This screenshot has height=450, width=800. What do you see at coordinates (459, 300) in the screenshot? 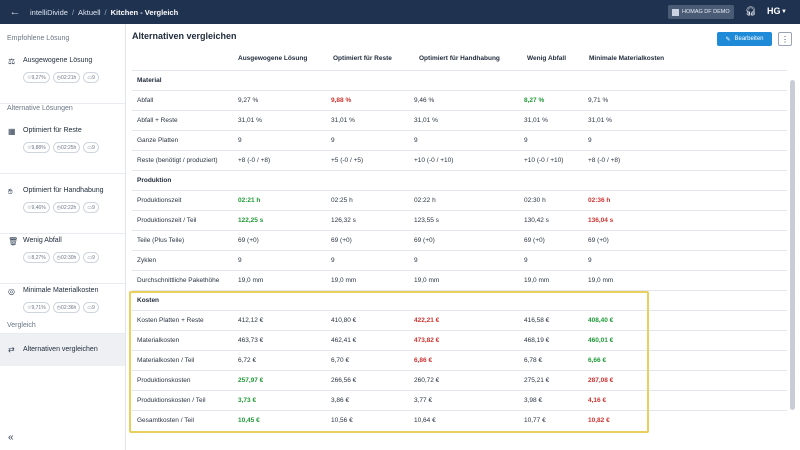
I see `table-section-header: Kosten` at bounding box center [459, 300].